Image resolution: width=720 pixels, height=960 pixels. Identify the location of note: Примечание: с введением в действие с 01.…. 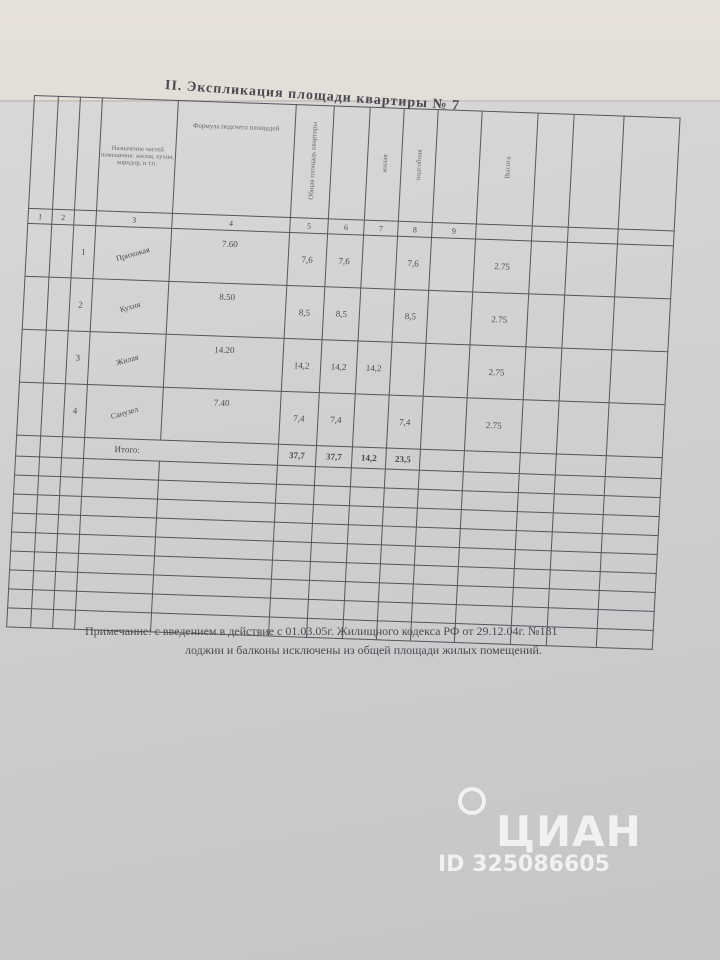
(321, 641).